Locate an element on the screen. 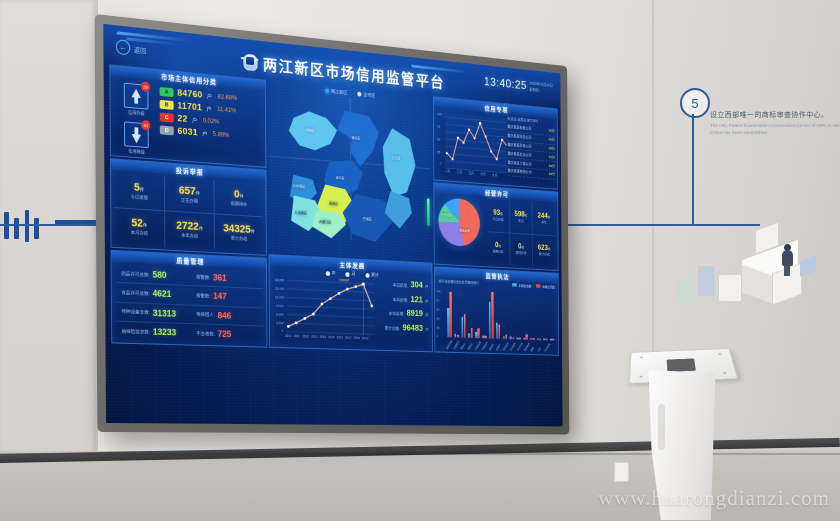 Image resolution: width=840 pixels, height=521 pixels. iso-block-blue is located at coordinates (808, 266).